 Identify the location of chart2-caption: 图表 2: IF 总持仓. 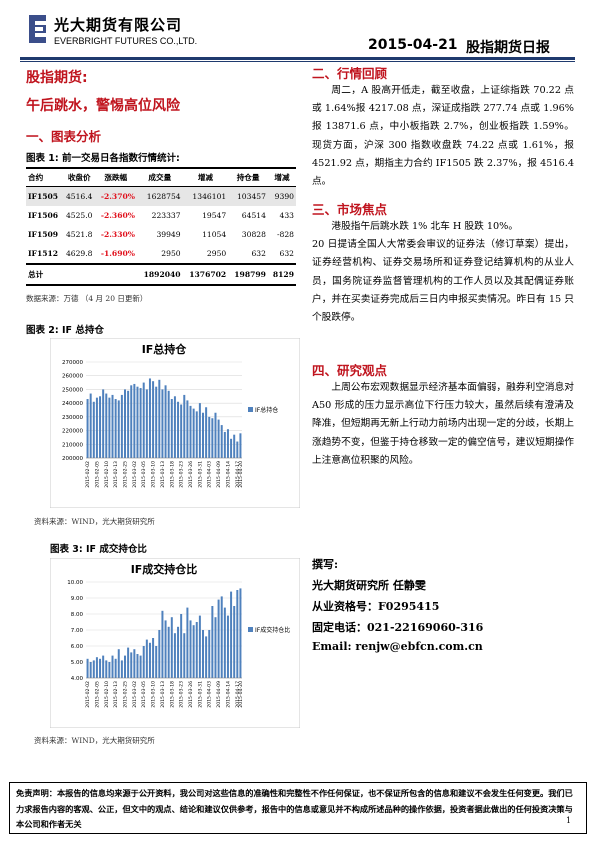
(65, 330).